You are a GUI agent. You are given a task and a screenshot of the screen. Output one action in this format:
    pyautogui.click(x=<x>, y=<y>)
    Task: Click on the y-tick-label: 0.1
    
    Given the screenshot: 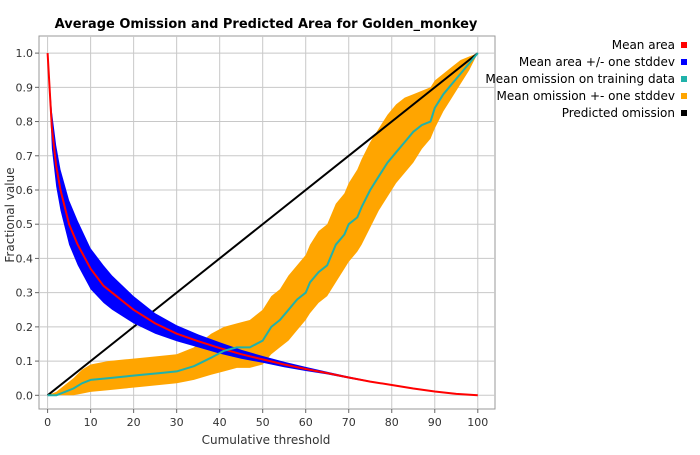 What is the action you would take?
    pyautogui.click(x=25, y=361)
    